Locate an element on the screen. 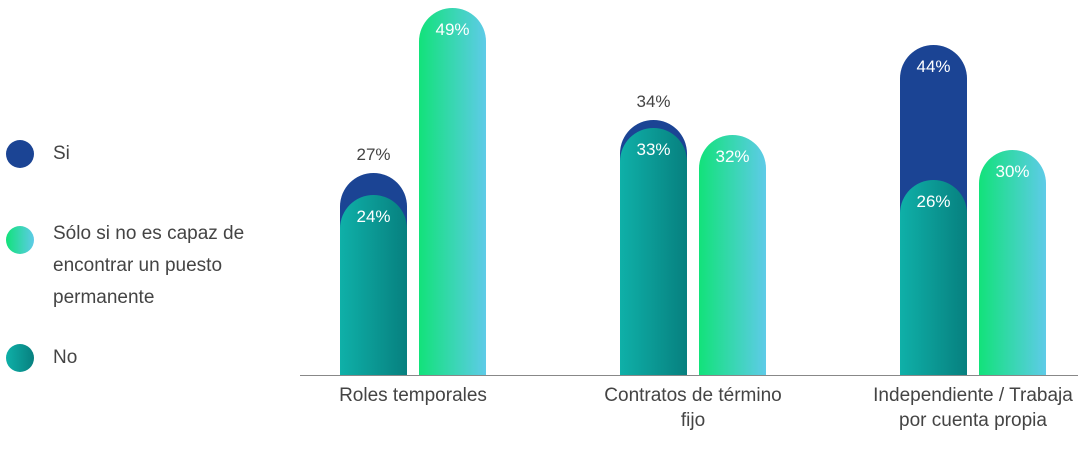  baseline is located at coordinates (689, 375).